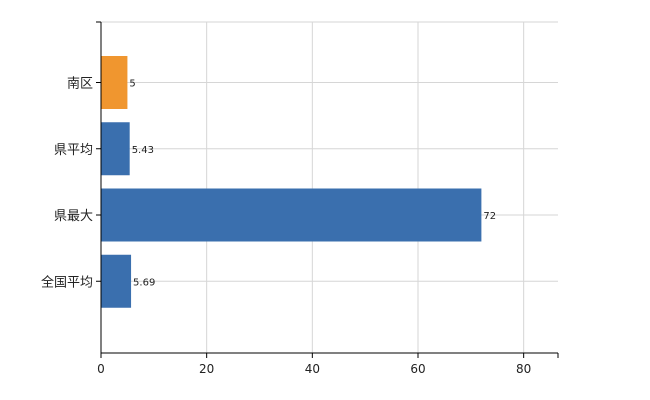  Describe the element at coordinates (67, 282) in the screenshot. I see `category-label: 全国平均` at that location.